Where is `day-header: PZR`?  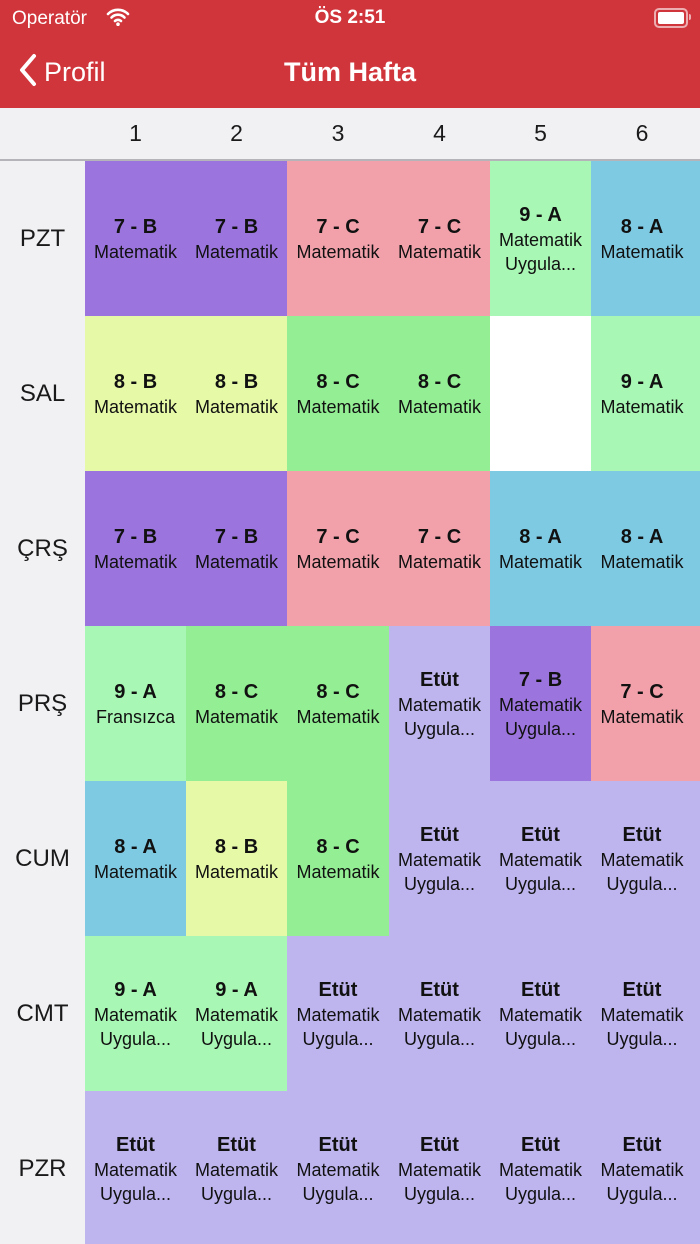
day-header: PZR is located at coordinates (43, 1167).